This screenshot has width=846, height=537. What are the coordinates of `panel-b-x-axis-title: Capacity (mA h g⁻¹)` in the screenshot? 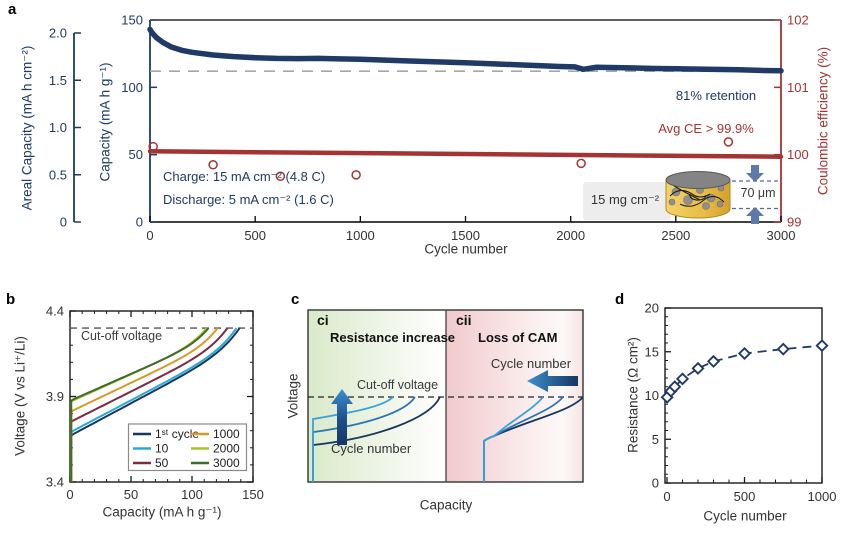 It's located at (162, 512).